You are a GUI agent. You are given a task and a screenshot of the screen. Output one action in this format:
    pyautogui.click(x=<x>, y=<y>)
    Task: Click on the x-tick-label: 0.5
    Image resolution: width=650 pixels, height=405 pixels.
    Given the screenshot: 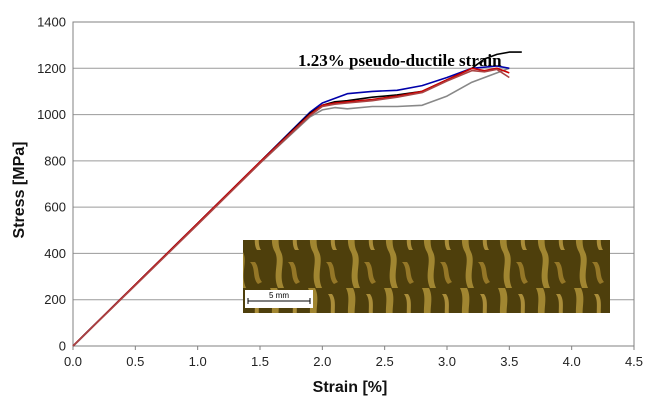 What is the action you would take?
    pyautogui.click(x=135, y=361)
    